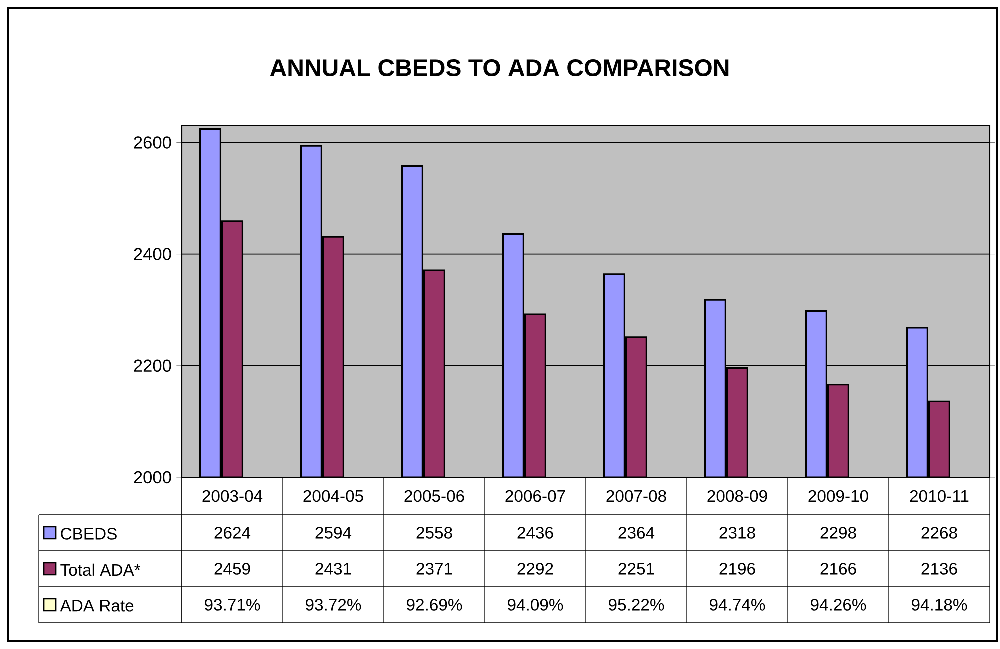  What do you see at coordinates (738, 605) in the screenshot?
I see `text: 94.74%` at bounding box center [738, 605].